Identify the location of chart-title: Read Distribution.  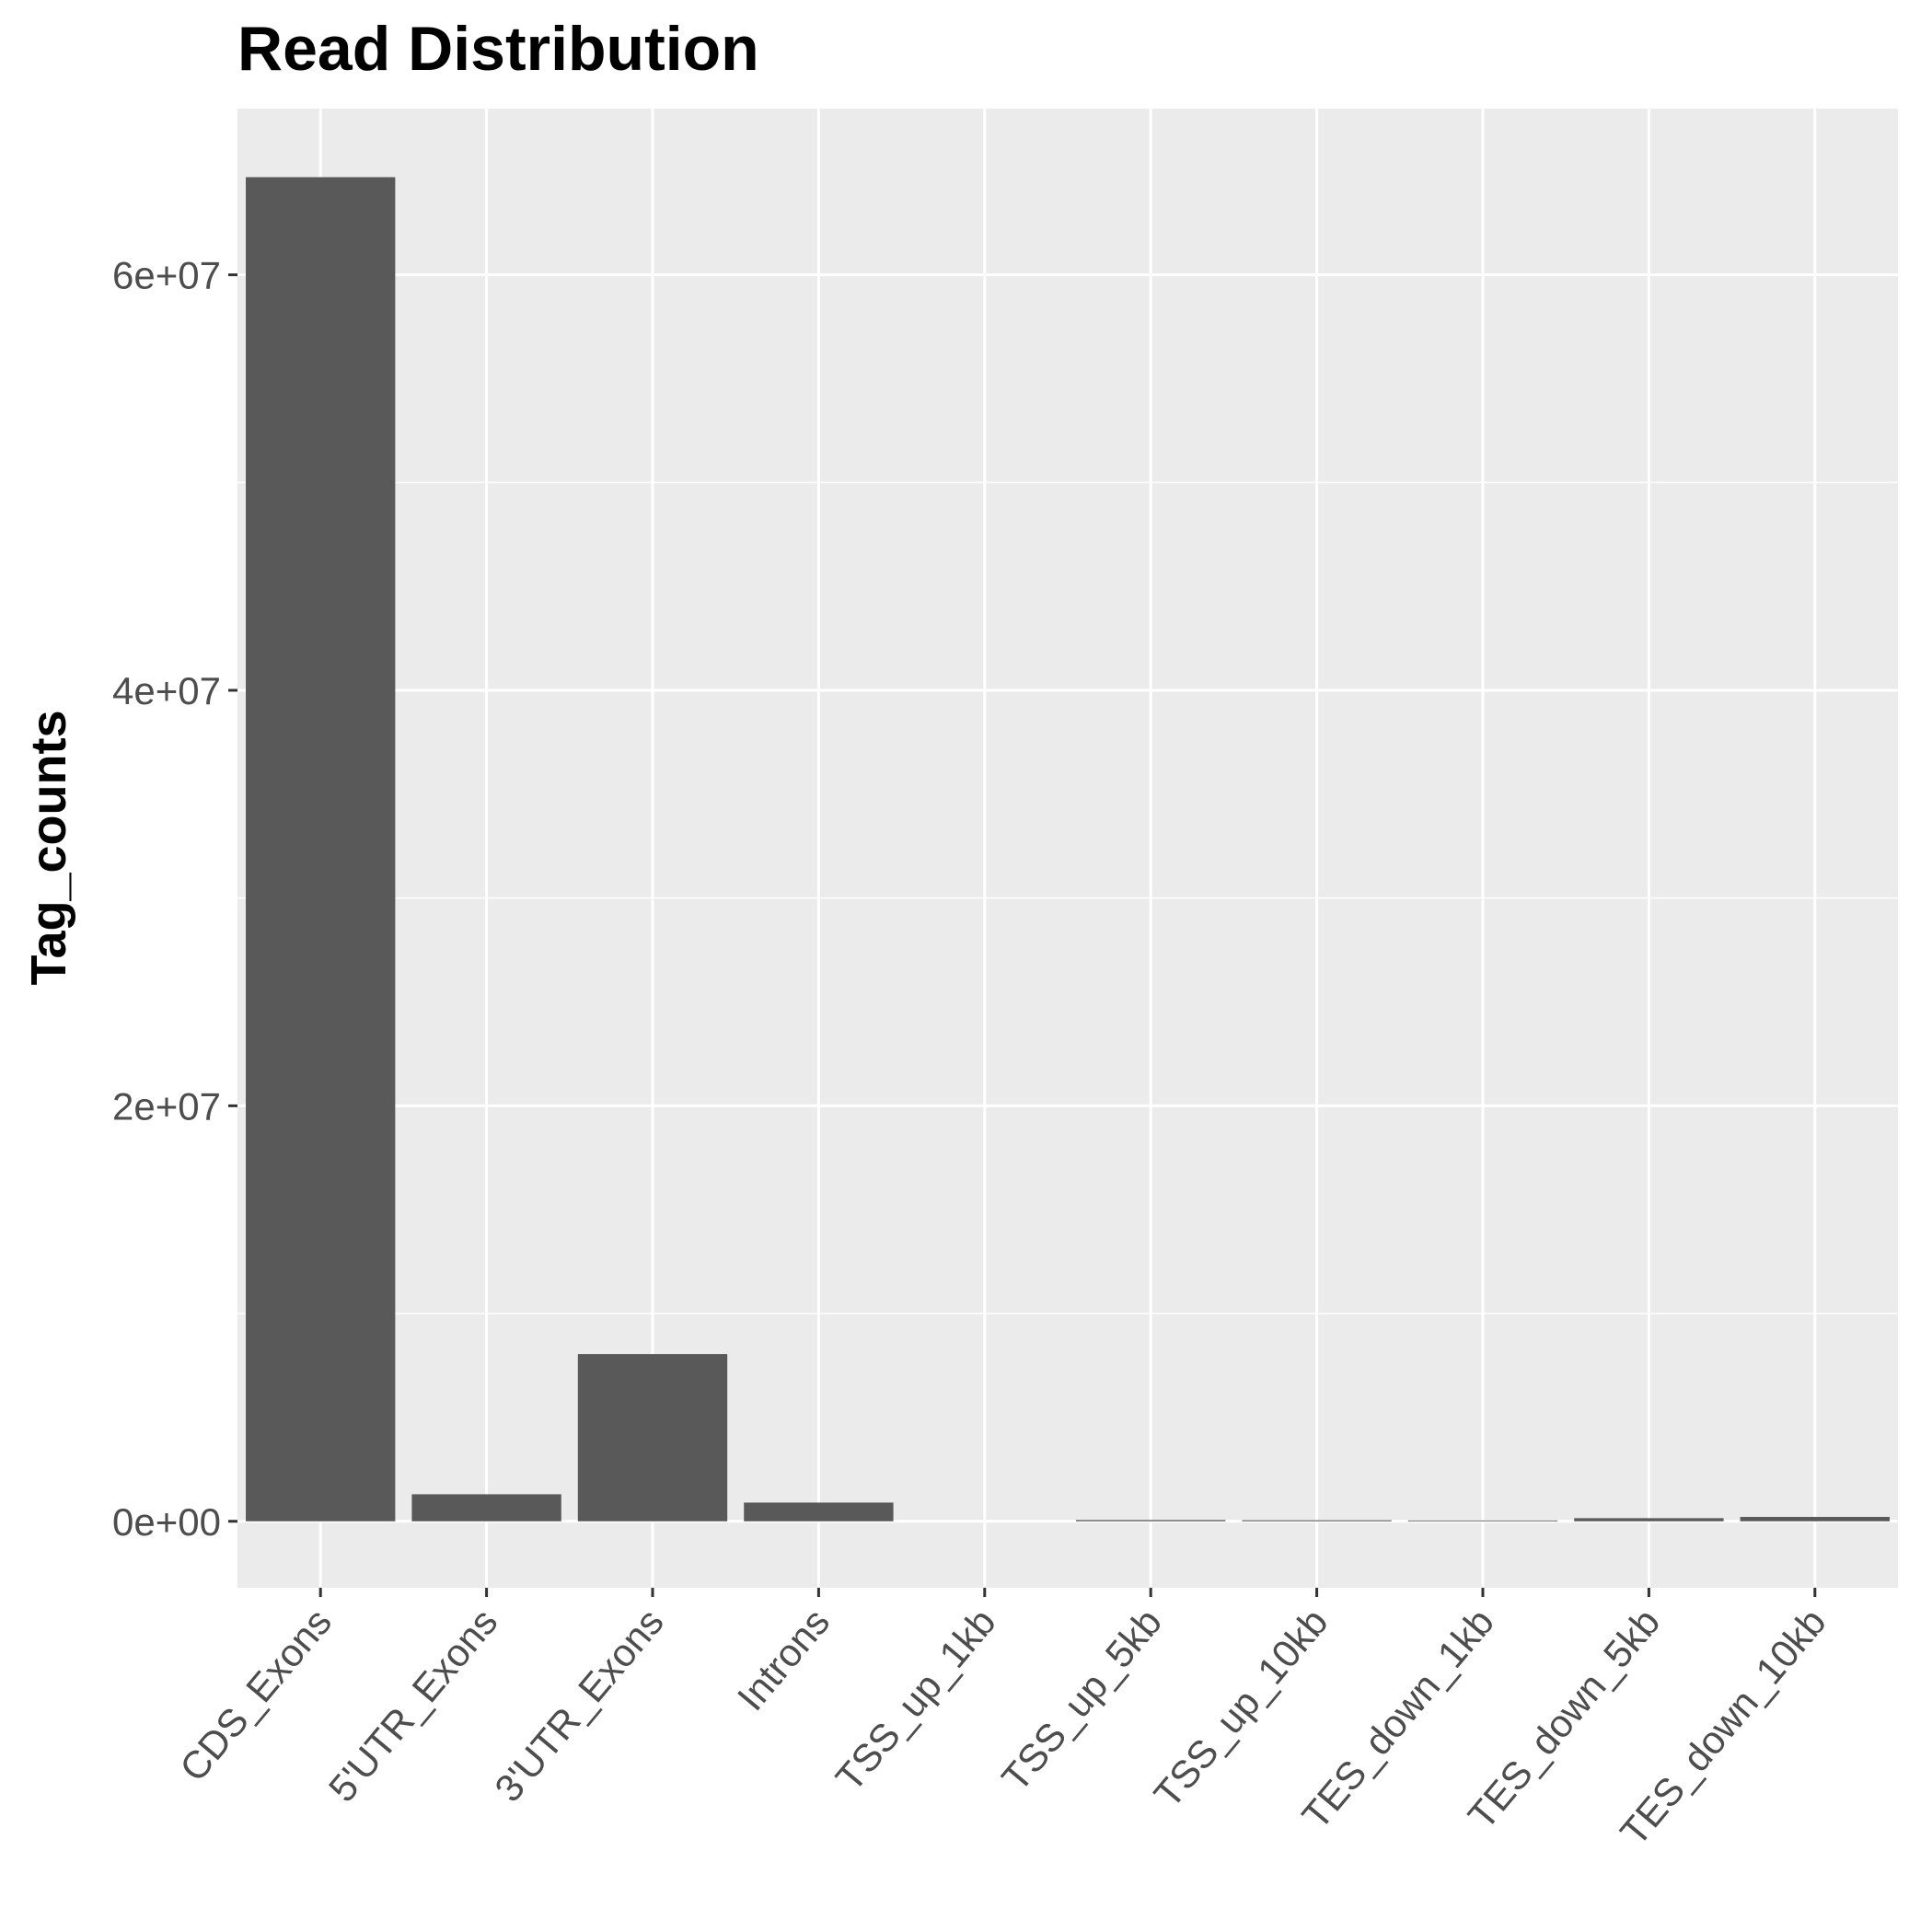
(498, 49).